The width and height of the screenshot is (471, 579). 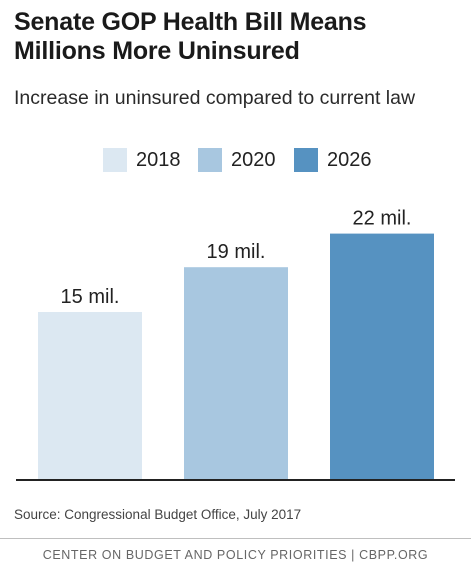 I want to click on value-labels-group: 15 mil. 19 mil. 22 mil., so click(x=236, y=258).